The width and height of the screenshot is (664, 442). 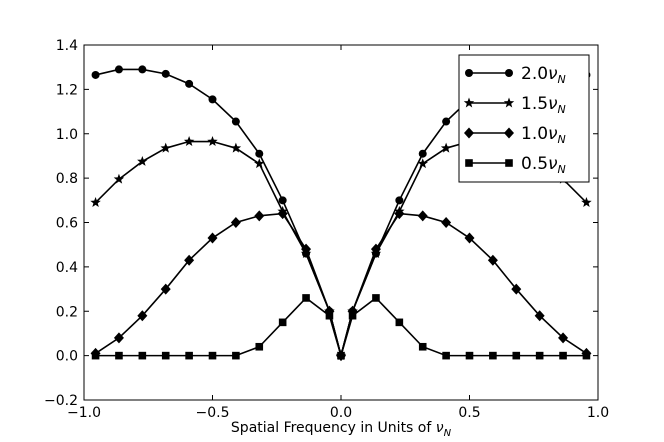 I want to click on x-axis-label-symbol: ν, so click(x=440, y=428).